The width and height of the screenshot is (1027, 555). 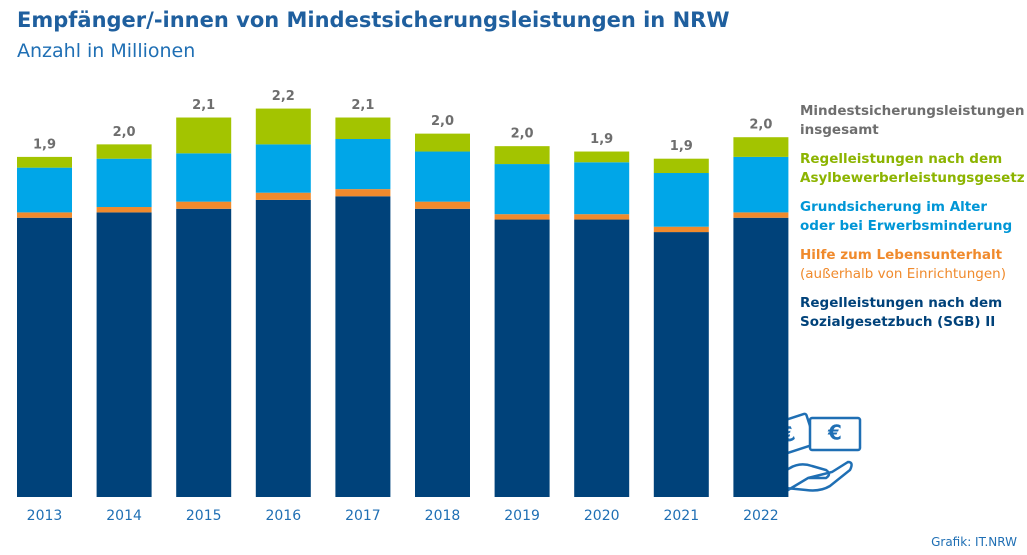 I want to click on x-tick-label: 2018, so click(x=443, y=516).